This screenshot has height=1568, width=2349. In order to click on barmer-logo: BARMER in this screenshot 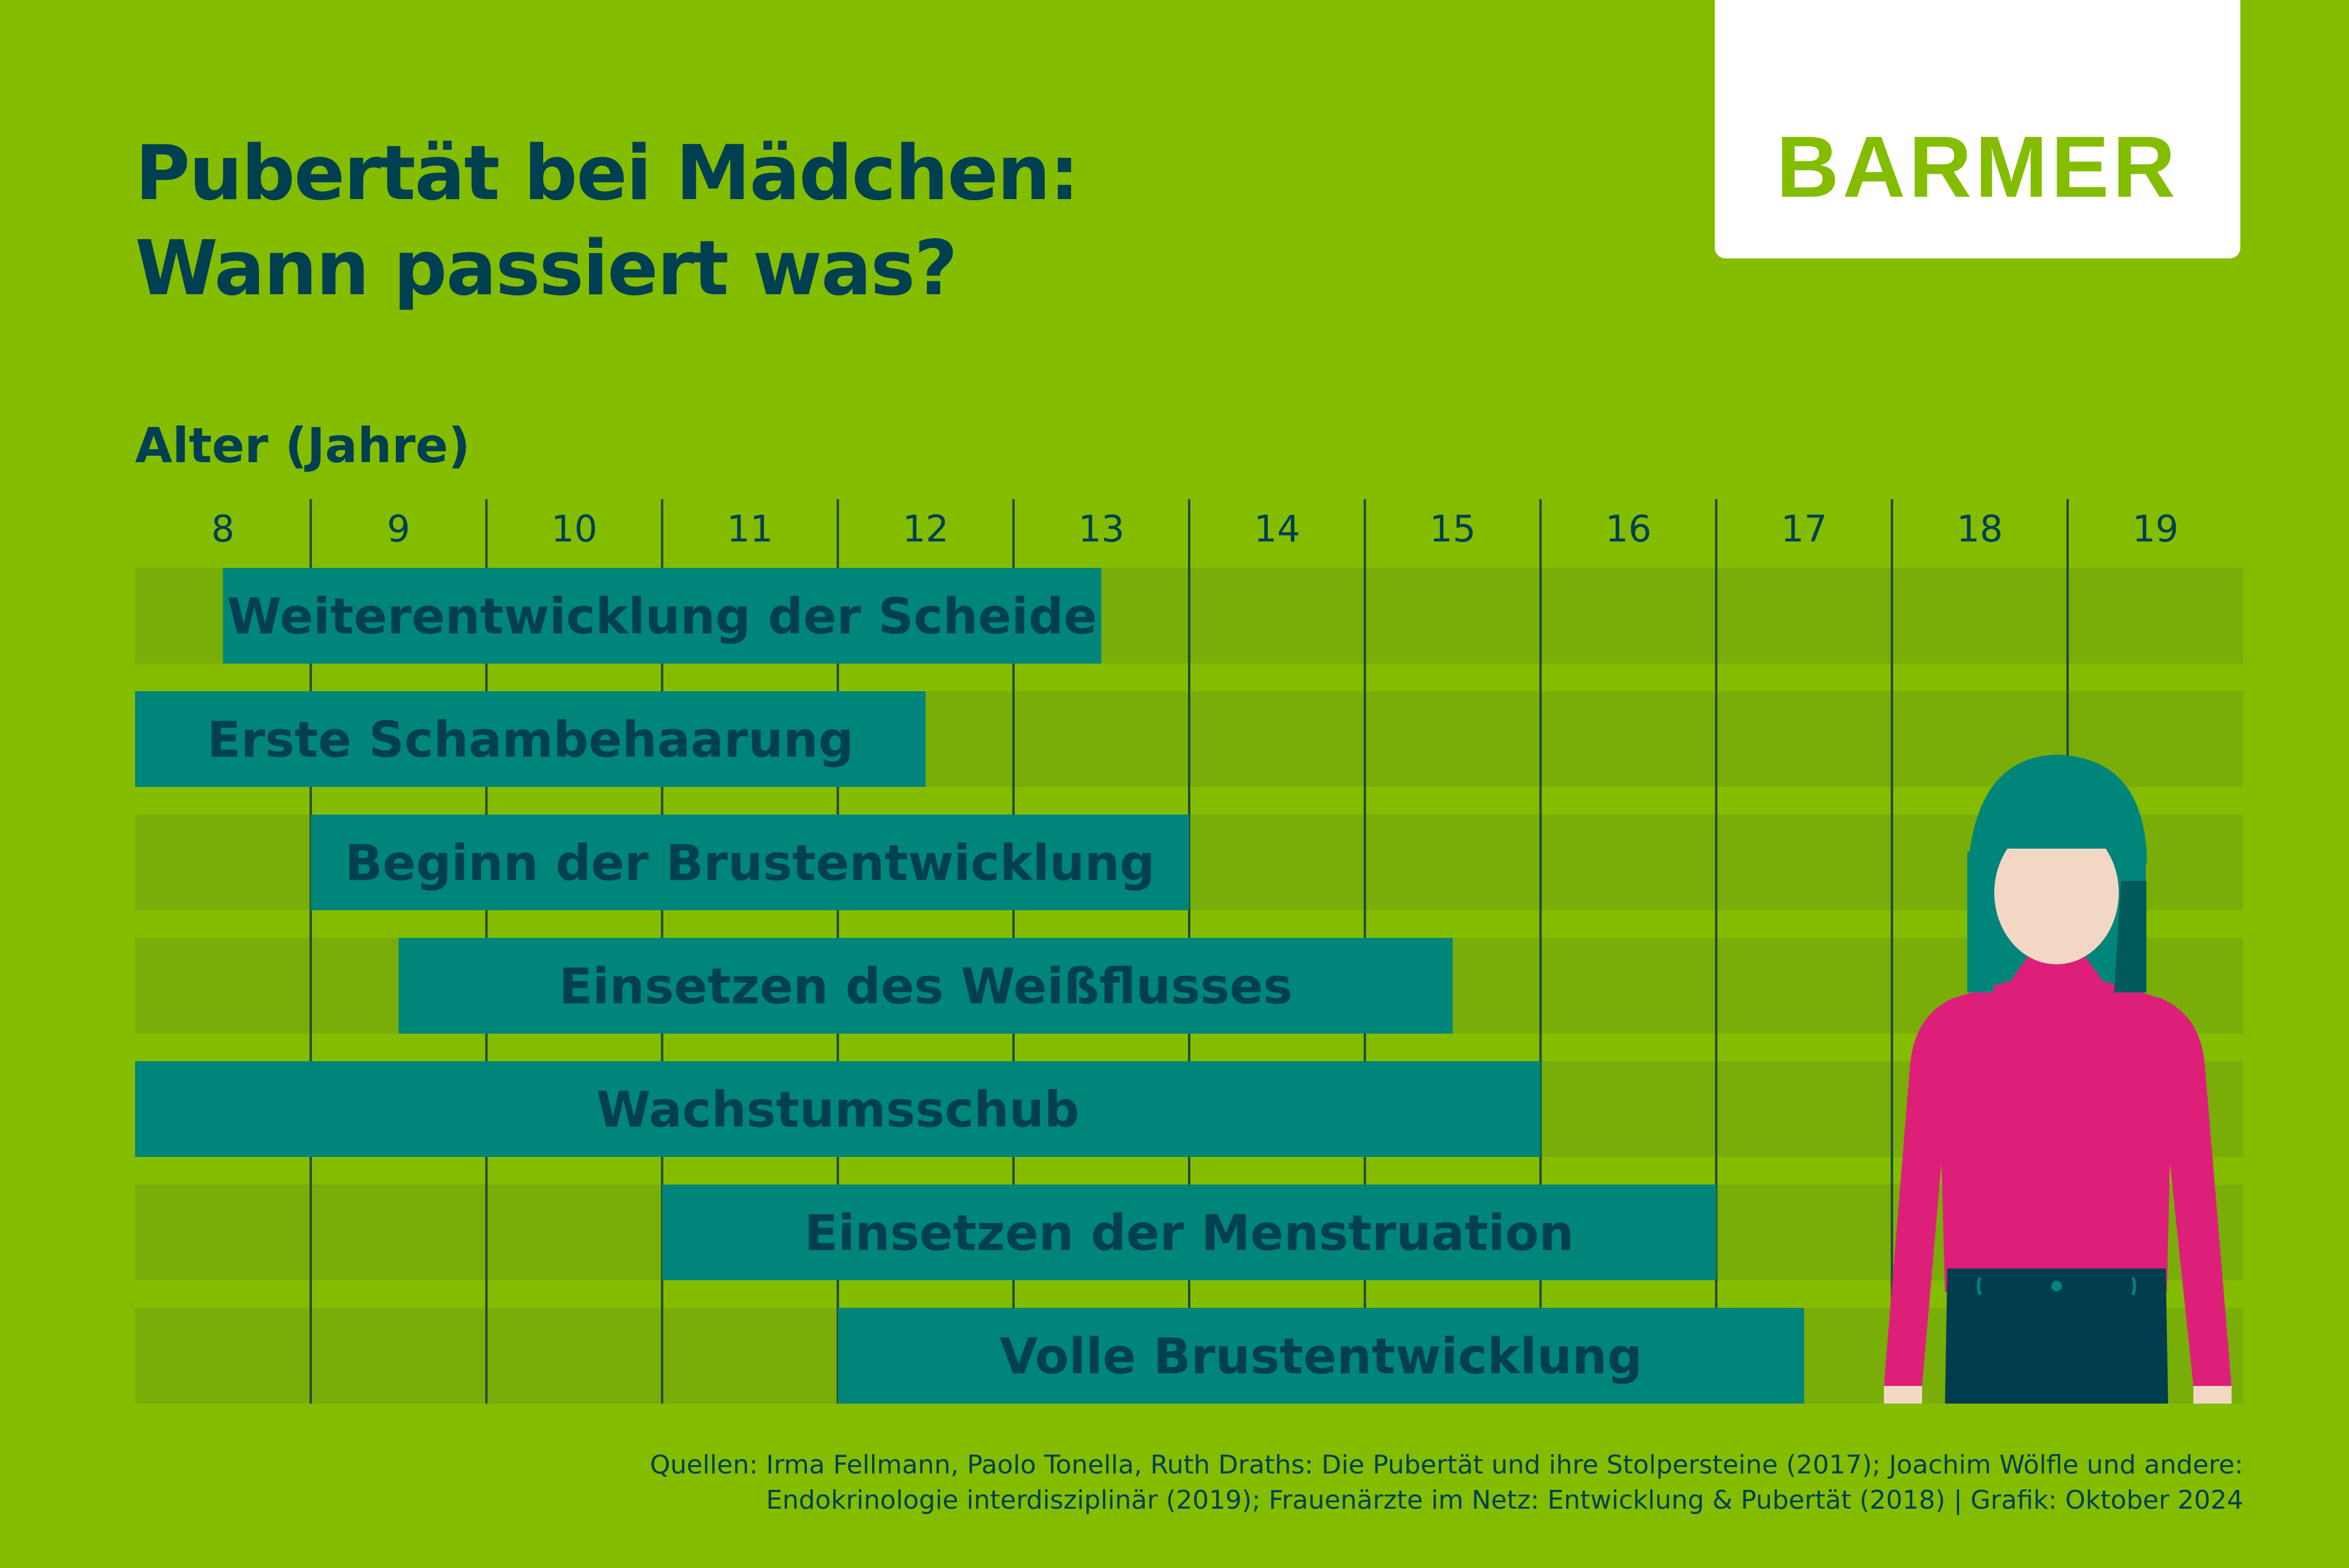, I will do `click(1978, 129)`.